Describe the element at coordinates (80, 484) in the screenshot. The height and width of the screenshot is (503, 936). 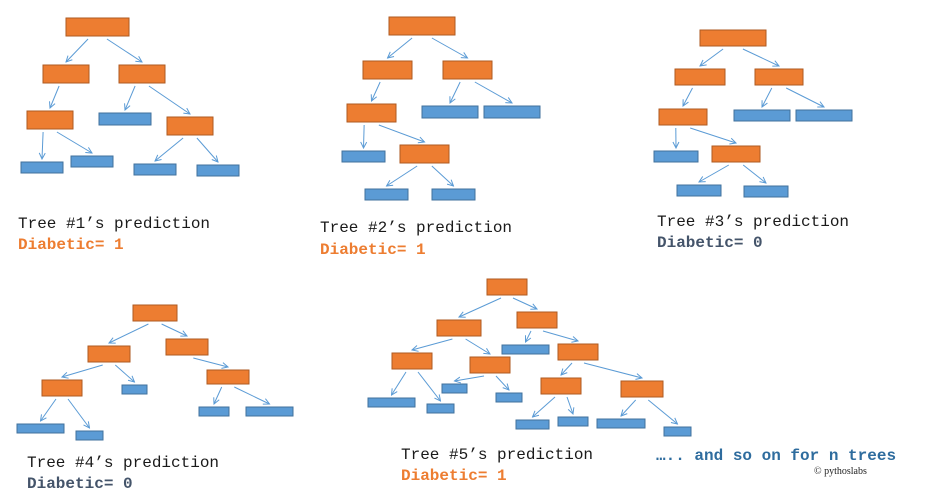
I see `tree-4-prediction: Diabetic= 0` at that location.